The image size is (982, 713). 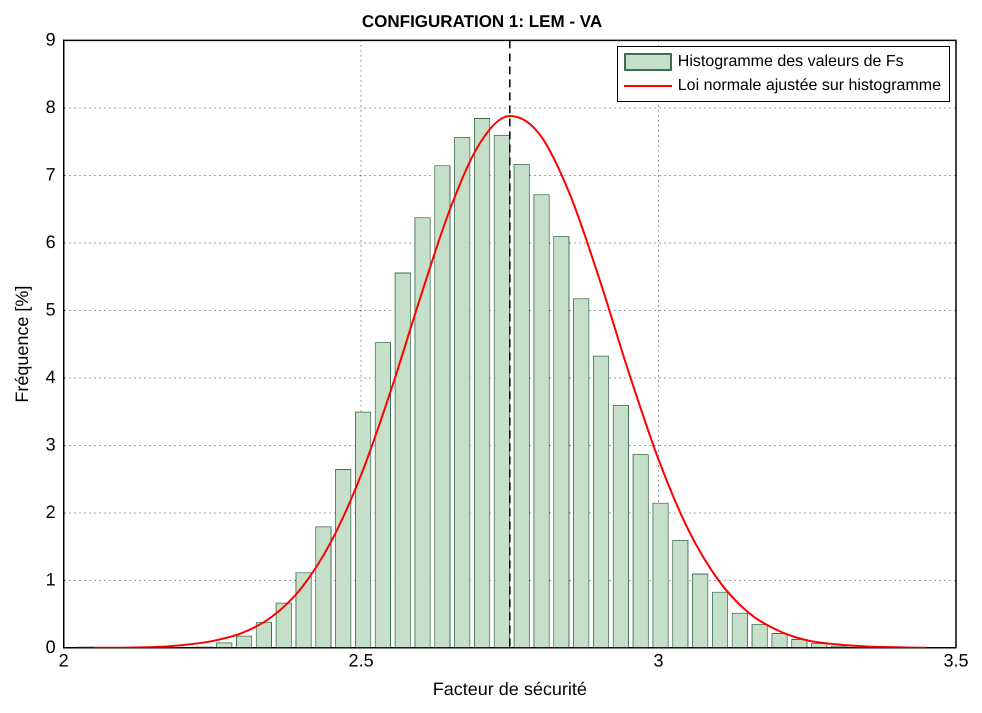 What do you see at coordinates (51, 242) in the screenshot?
I see `y-tick-label: 6` at bounding box center [51, 242].